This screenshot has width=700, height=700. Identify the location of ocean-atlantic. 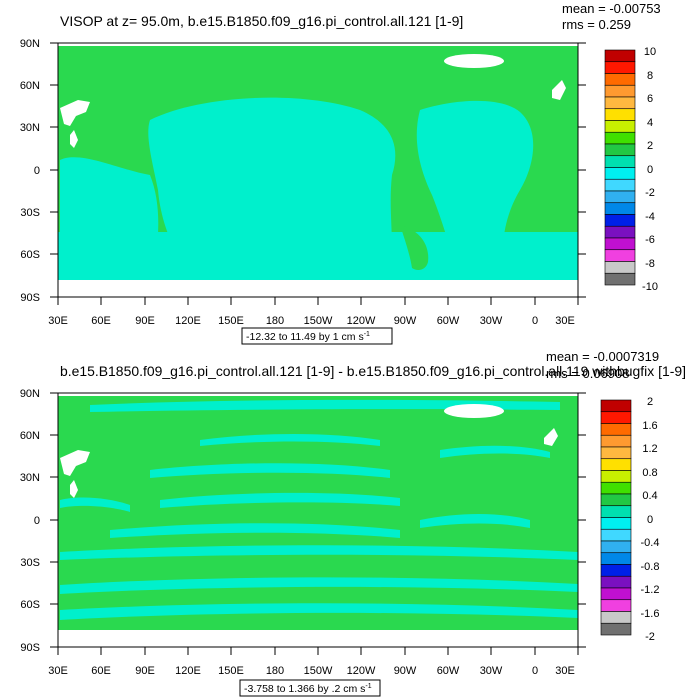
(475, 182).